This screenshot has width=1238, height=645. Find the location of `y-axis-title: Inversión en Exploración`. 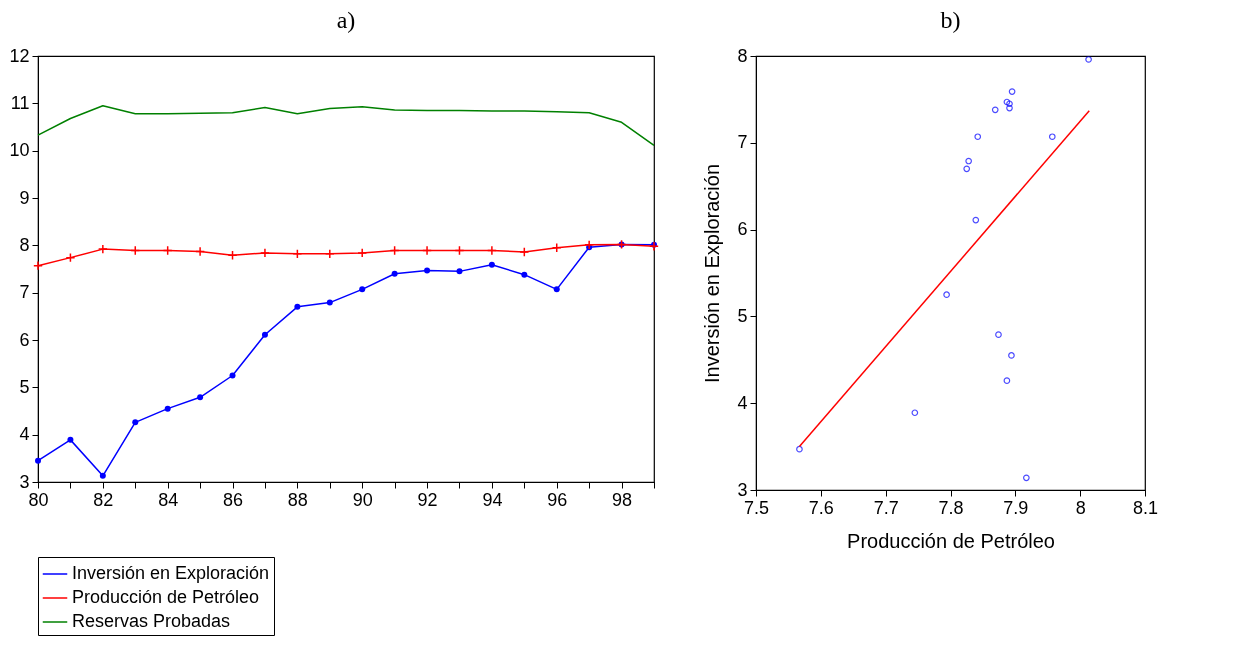

y-axis-title: Inversión en Exploración is located at coordinates (712, 273).